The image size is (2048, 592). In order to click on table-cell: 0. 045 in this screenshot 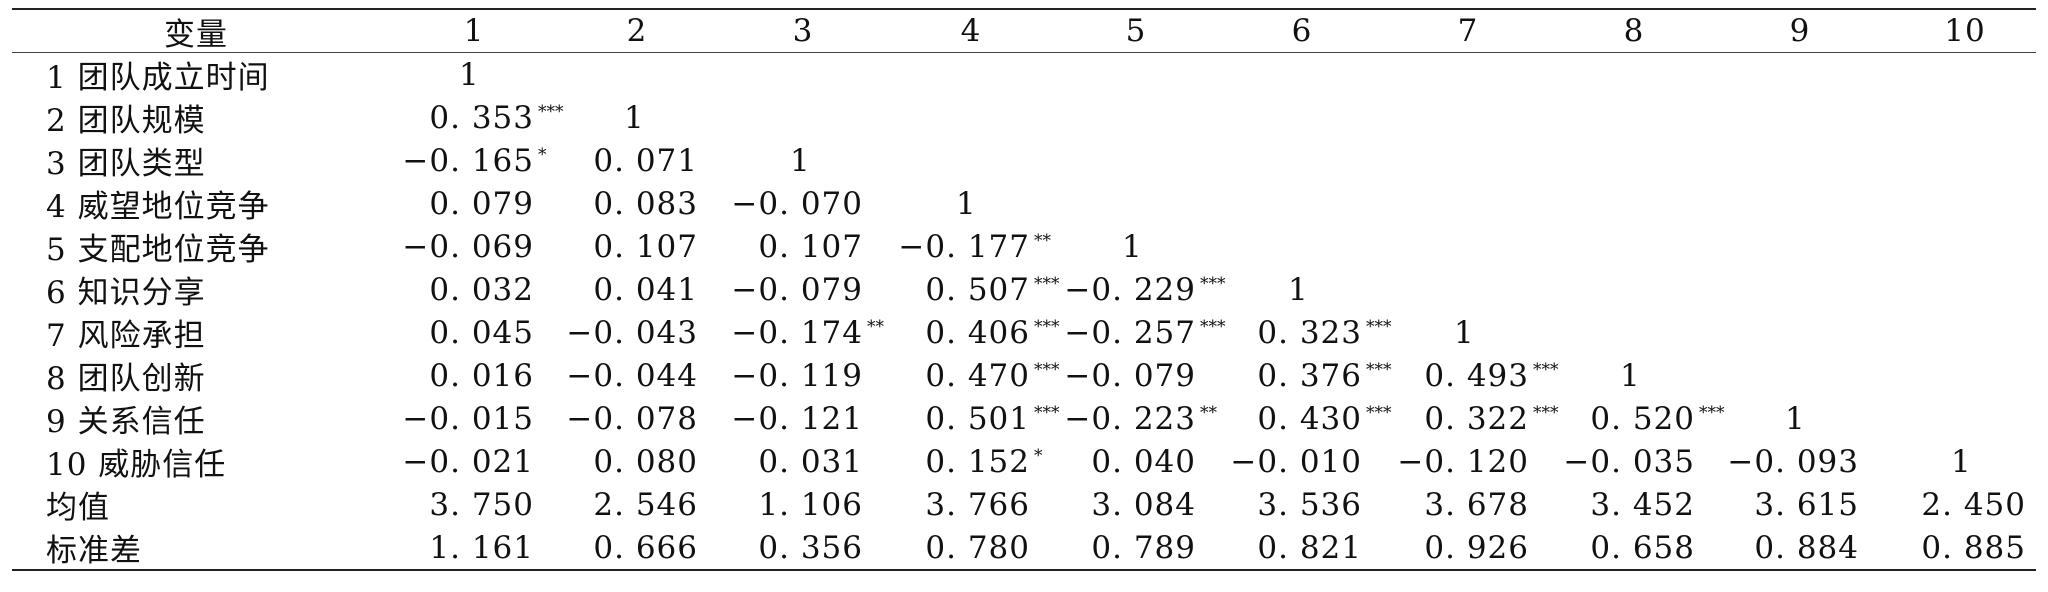, I will do `click(434, 332)`.